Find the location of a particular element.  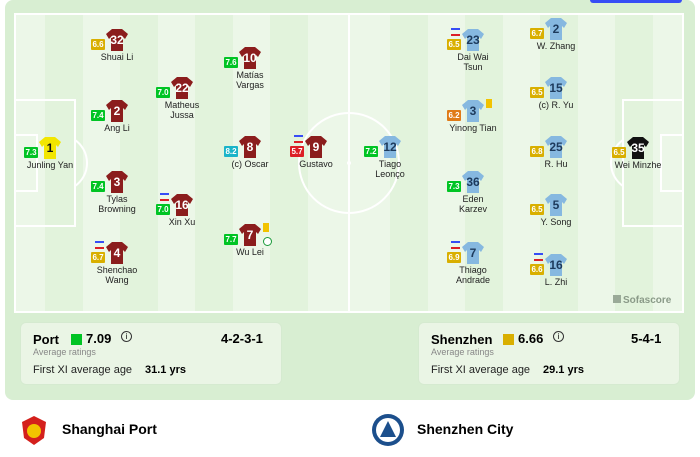

player-name: Y. Song is located at coordinates (556, 222).